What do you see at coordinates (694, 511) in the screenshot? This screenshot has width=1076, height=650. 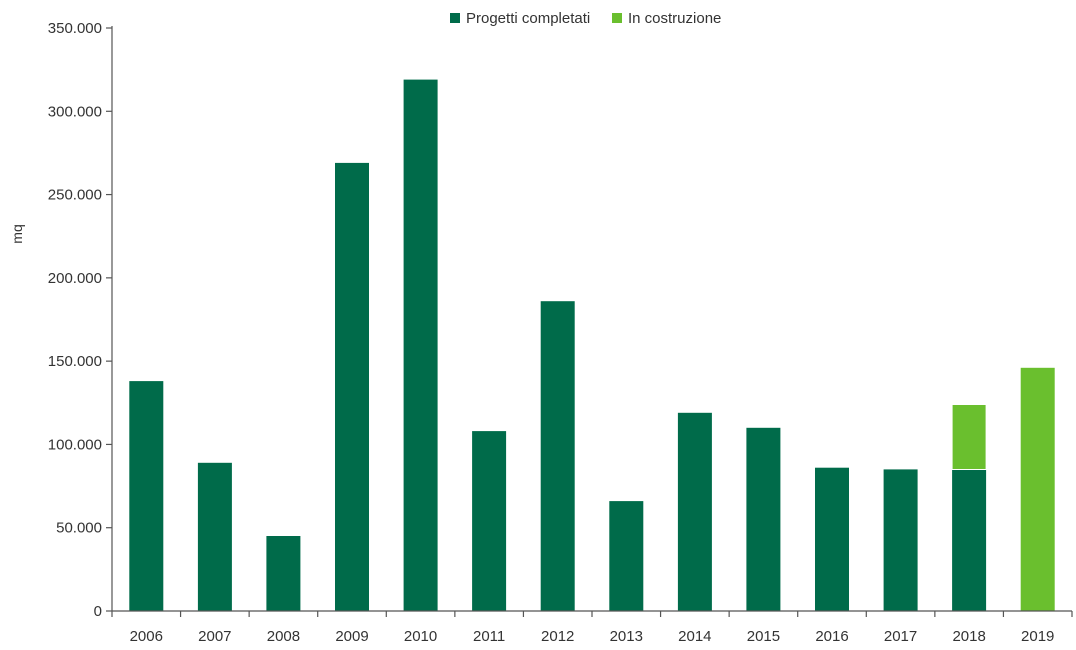 I see `bar-completati-2014` at bounding box center [694, 511].